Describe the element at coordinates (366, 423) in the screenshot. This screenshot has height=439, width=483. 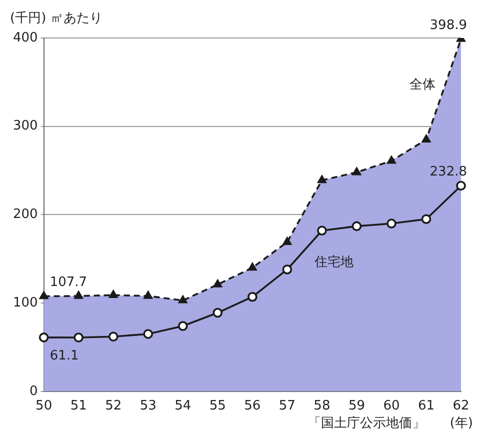
I see `text: 「国土庁公示地価」` at that location.